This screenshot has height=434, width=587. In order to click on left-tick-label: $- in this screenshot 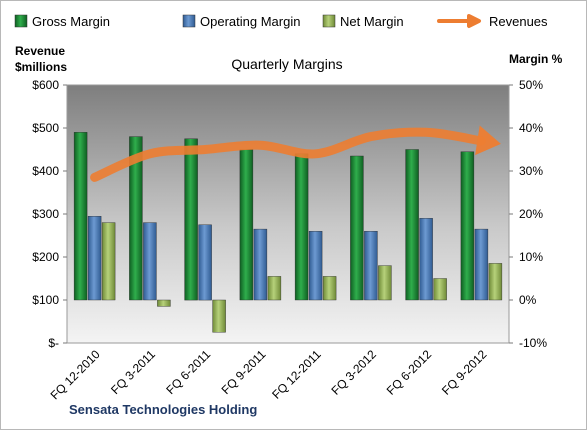, I will do `click(53, 343)`.